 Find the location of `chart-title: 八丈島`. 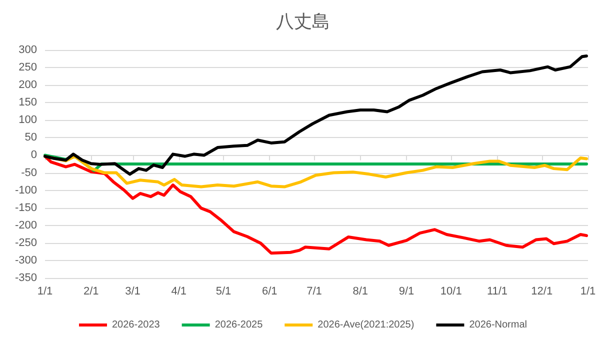

chart-title: 八丈島 is located at coordinates (303, 22).